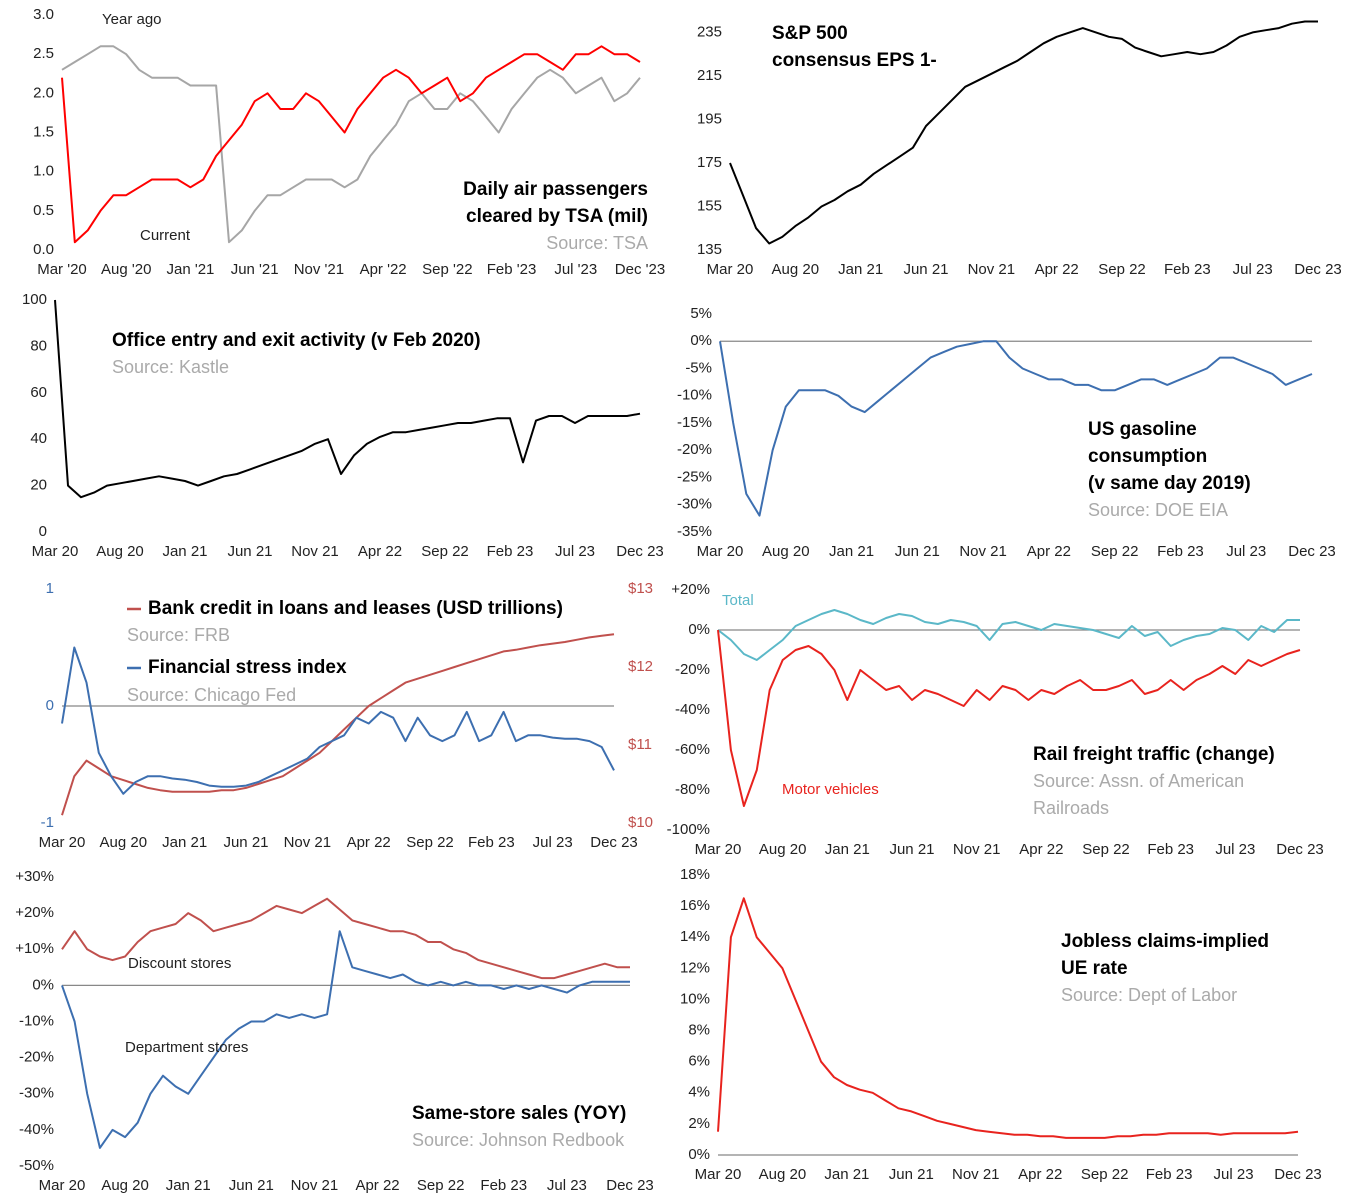  What do you see at coordinates (854, 60) in the screenshot?
I see `chart-title: consensus EPS 1-` at bounding box center [854, 60].